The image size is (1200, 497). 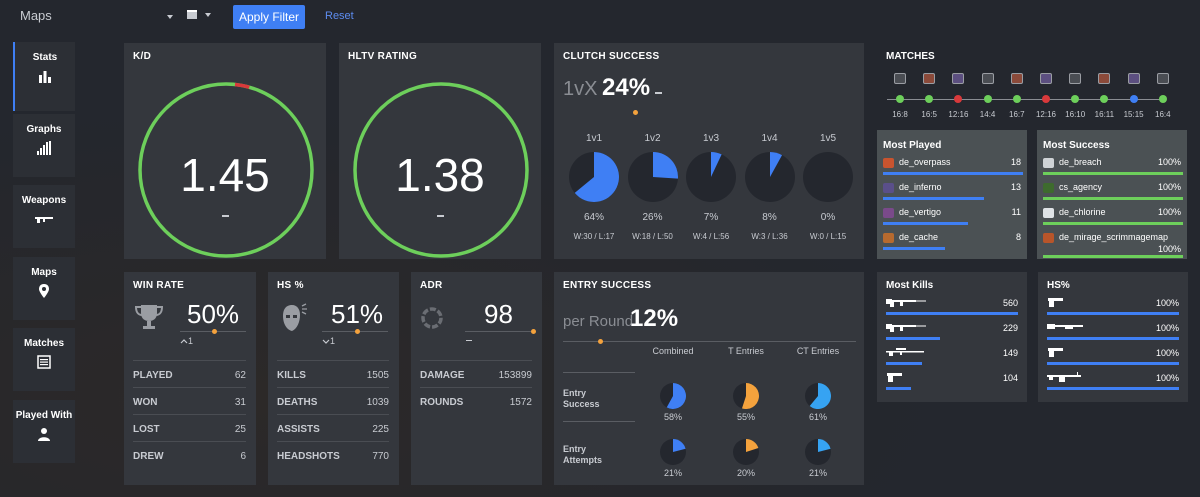 I want to click on stat-row: KILLS 1505, so click(x=333, y=373).